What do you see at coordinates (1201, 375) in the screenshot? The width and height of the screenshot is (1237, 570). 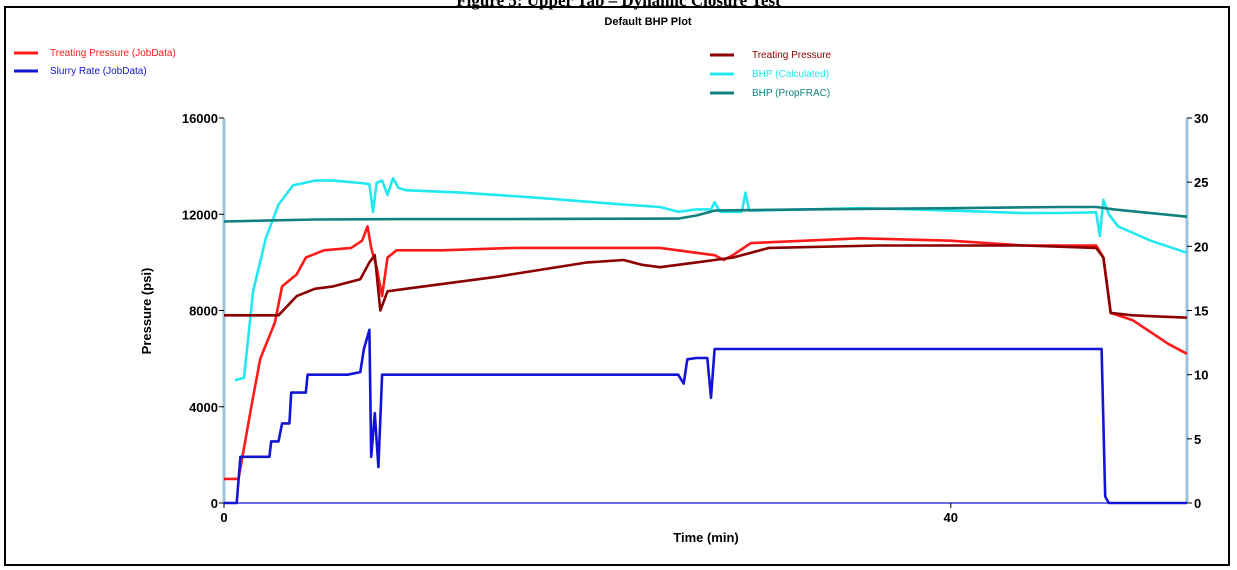 I see `y2-tick-label-10: 10` at bounding box center [1201, 375].